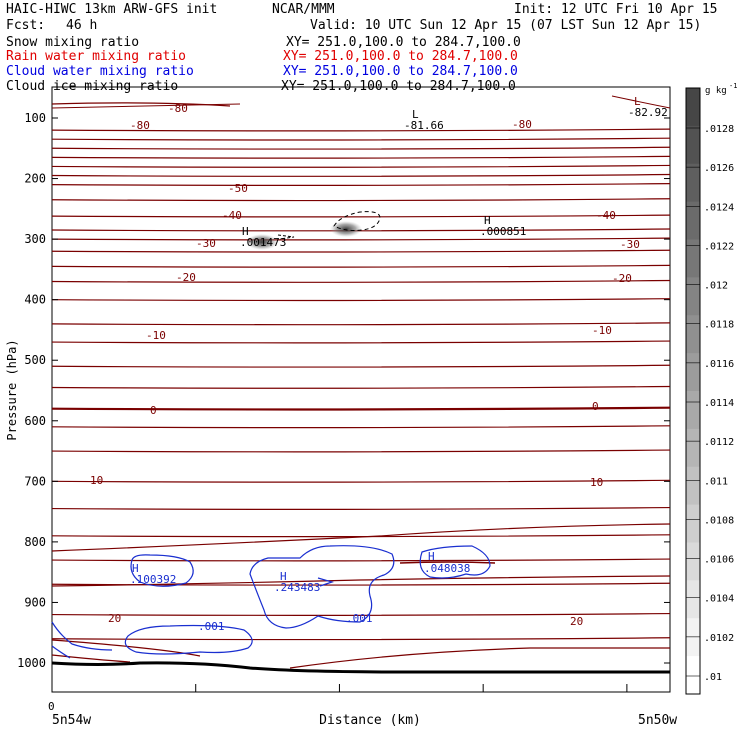 The width and height of the screenshot is (740, 740). I want to click on extremum-kind: H, so click(487, 220).